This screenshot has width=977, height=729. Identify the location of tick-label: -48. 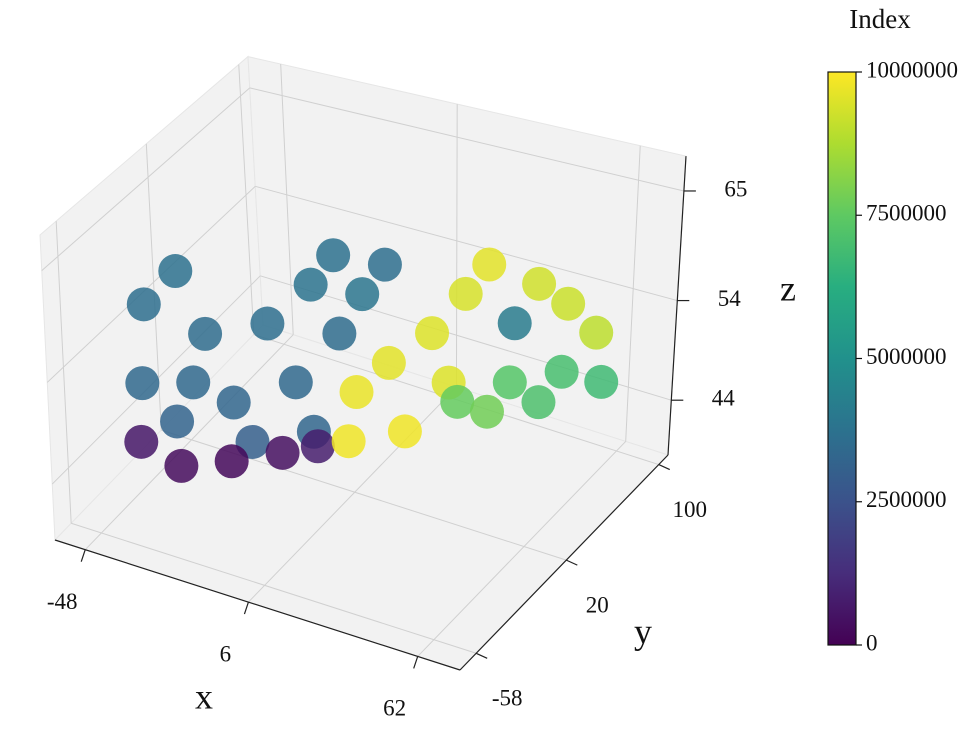
(62, 601).